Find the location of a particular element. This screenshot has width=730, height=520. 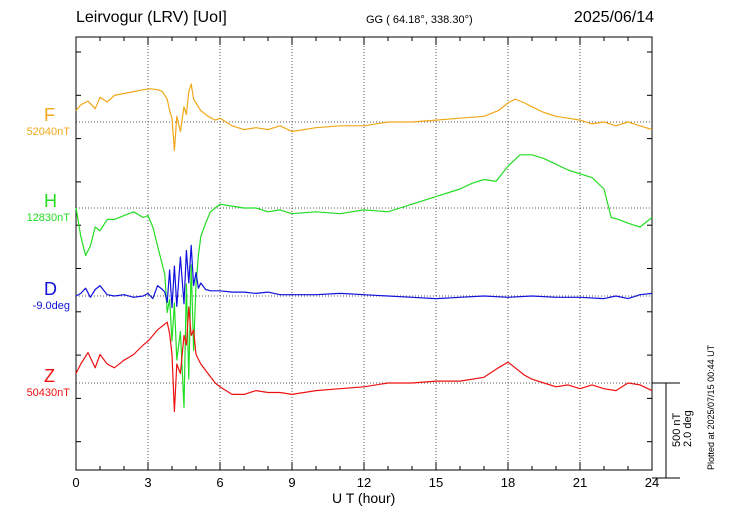

x-tick-label: 0 is located at coordinates (75, 482).